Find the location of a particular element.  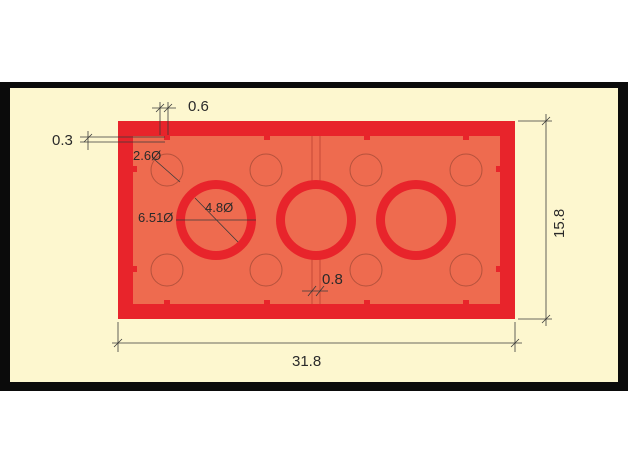

label-rib-thickness: 0.8 is located at coordinates (332, 279).